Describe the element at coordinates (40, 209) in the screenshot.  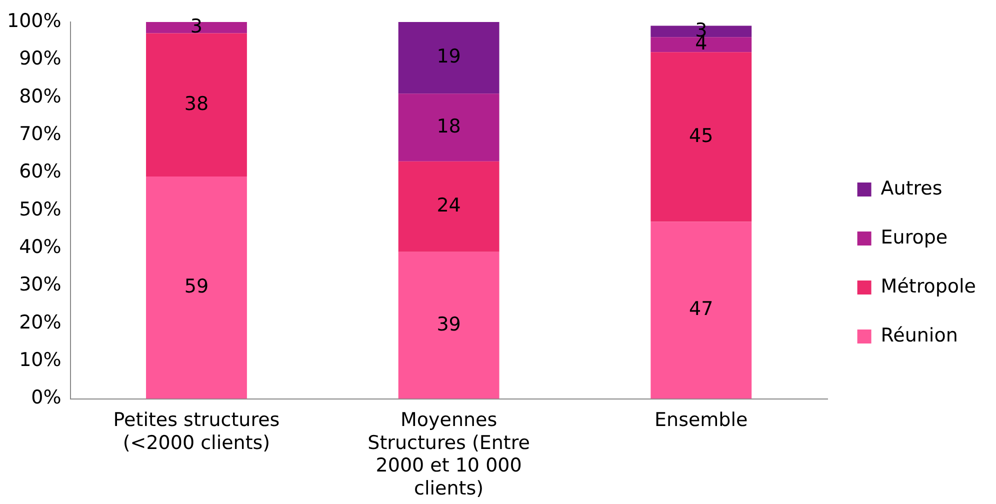
I see `y-tick-label: 50%` at that location.